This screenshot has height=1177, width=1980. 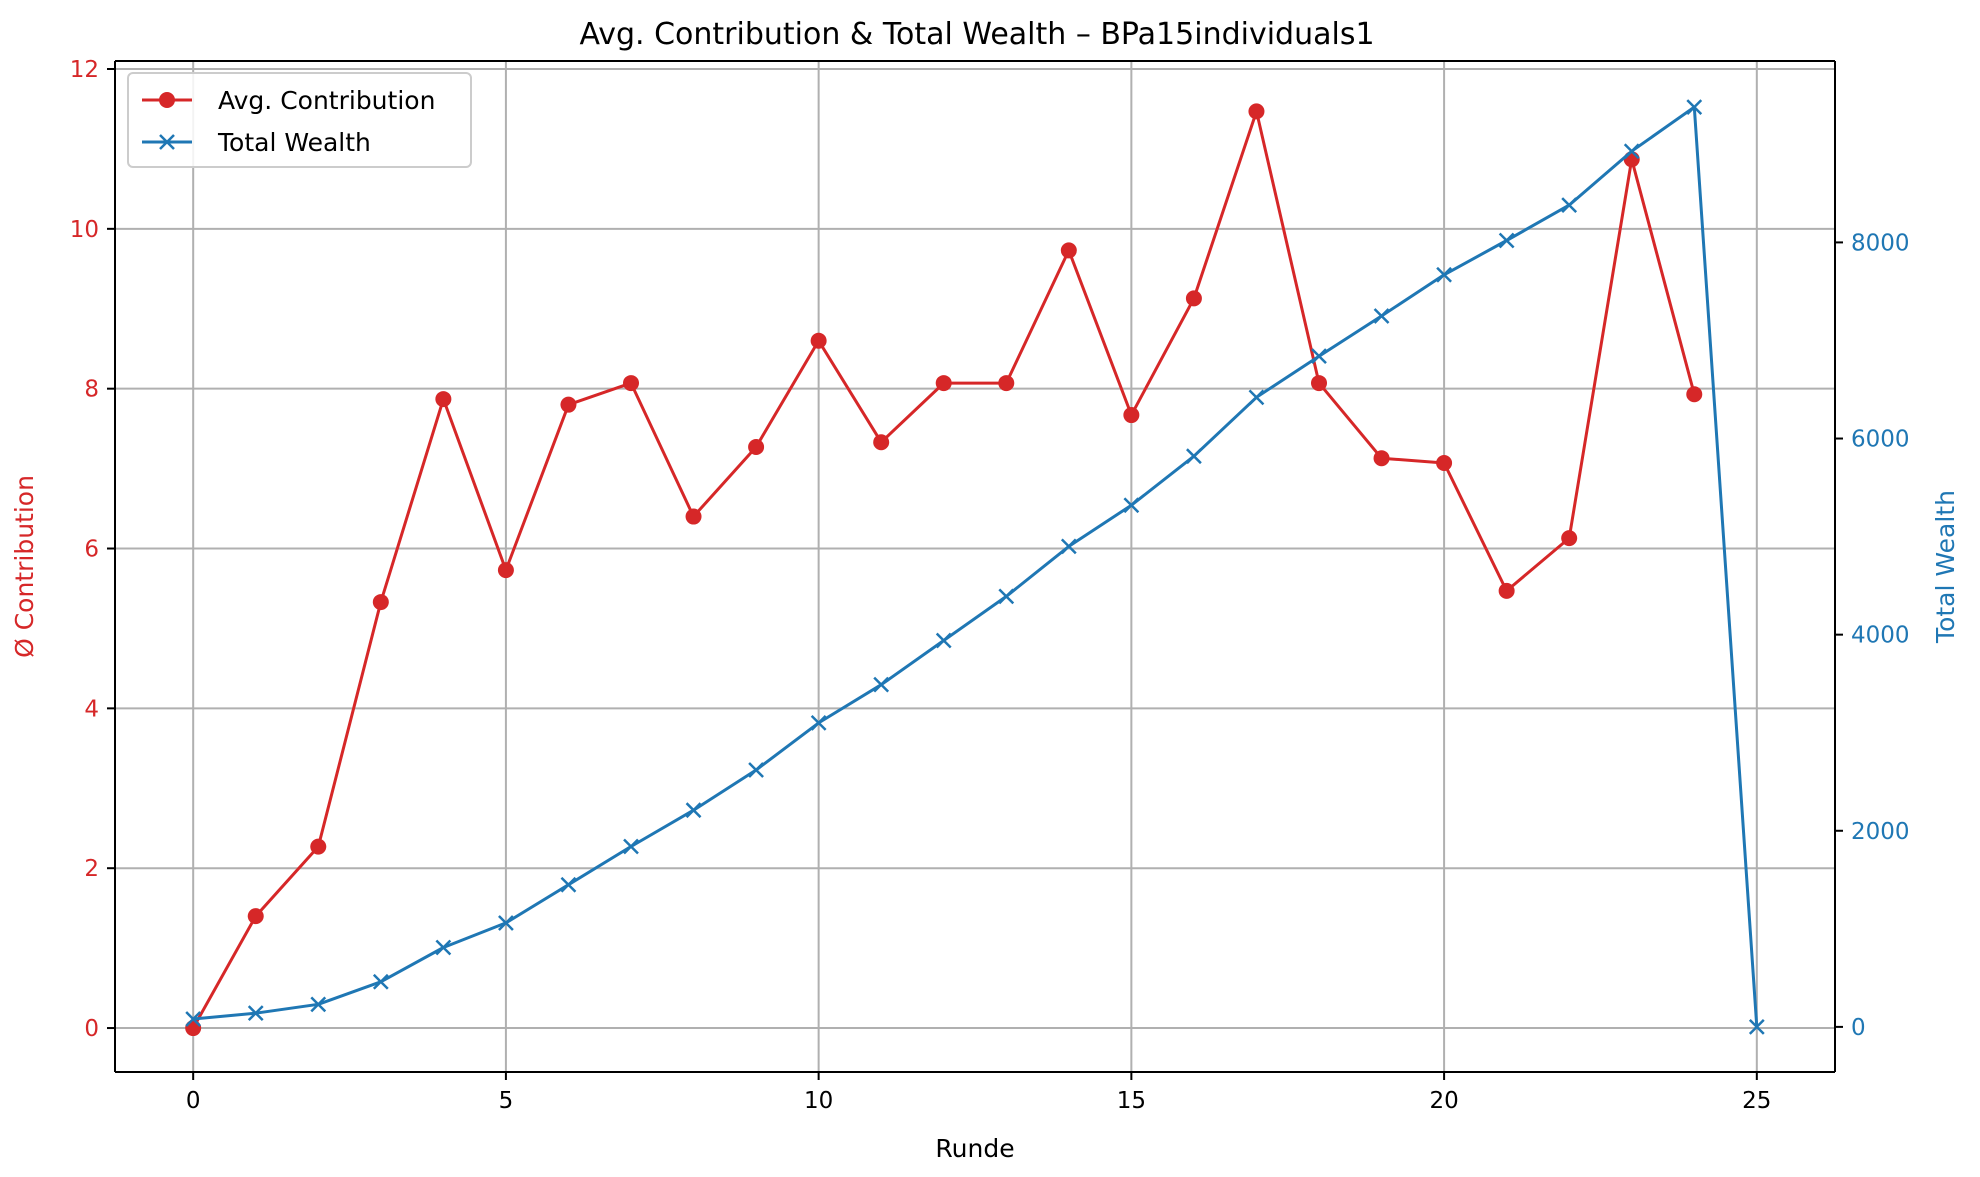 I want to click on x-tick-label: 0, so click(x=193, y=1101).